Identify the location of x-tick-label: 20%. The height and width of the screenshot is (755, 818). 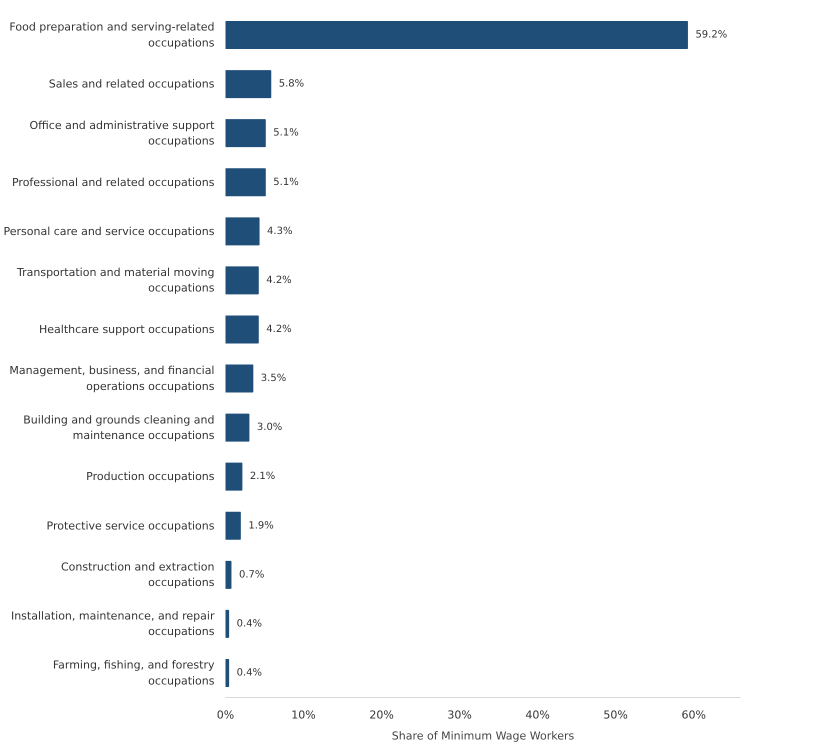
(381, 715).